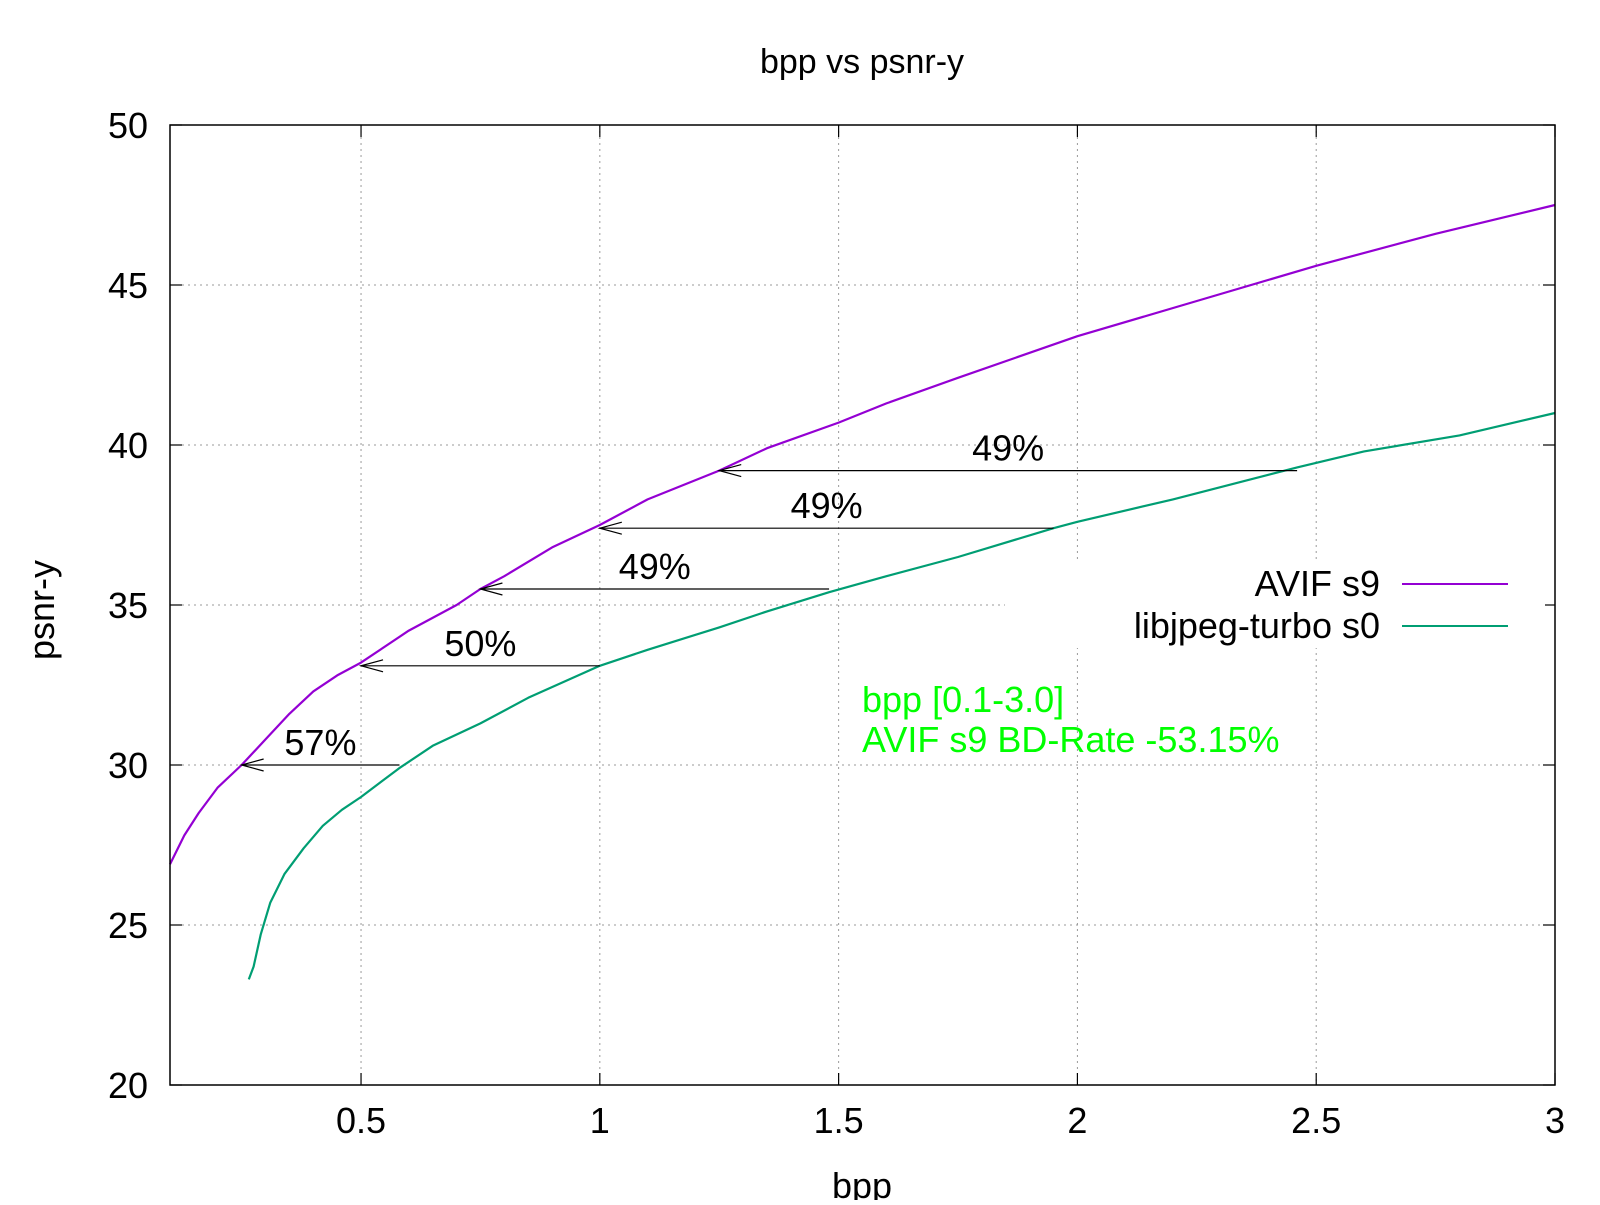 The width and height of the screenshot is (1600, 1205). What do you see at coordinates (41, 610) in the screenshot?
I see `y-axis-title: psnr-y` at bounding box center [41, 610].